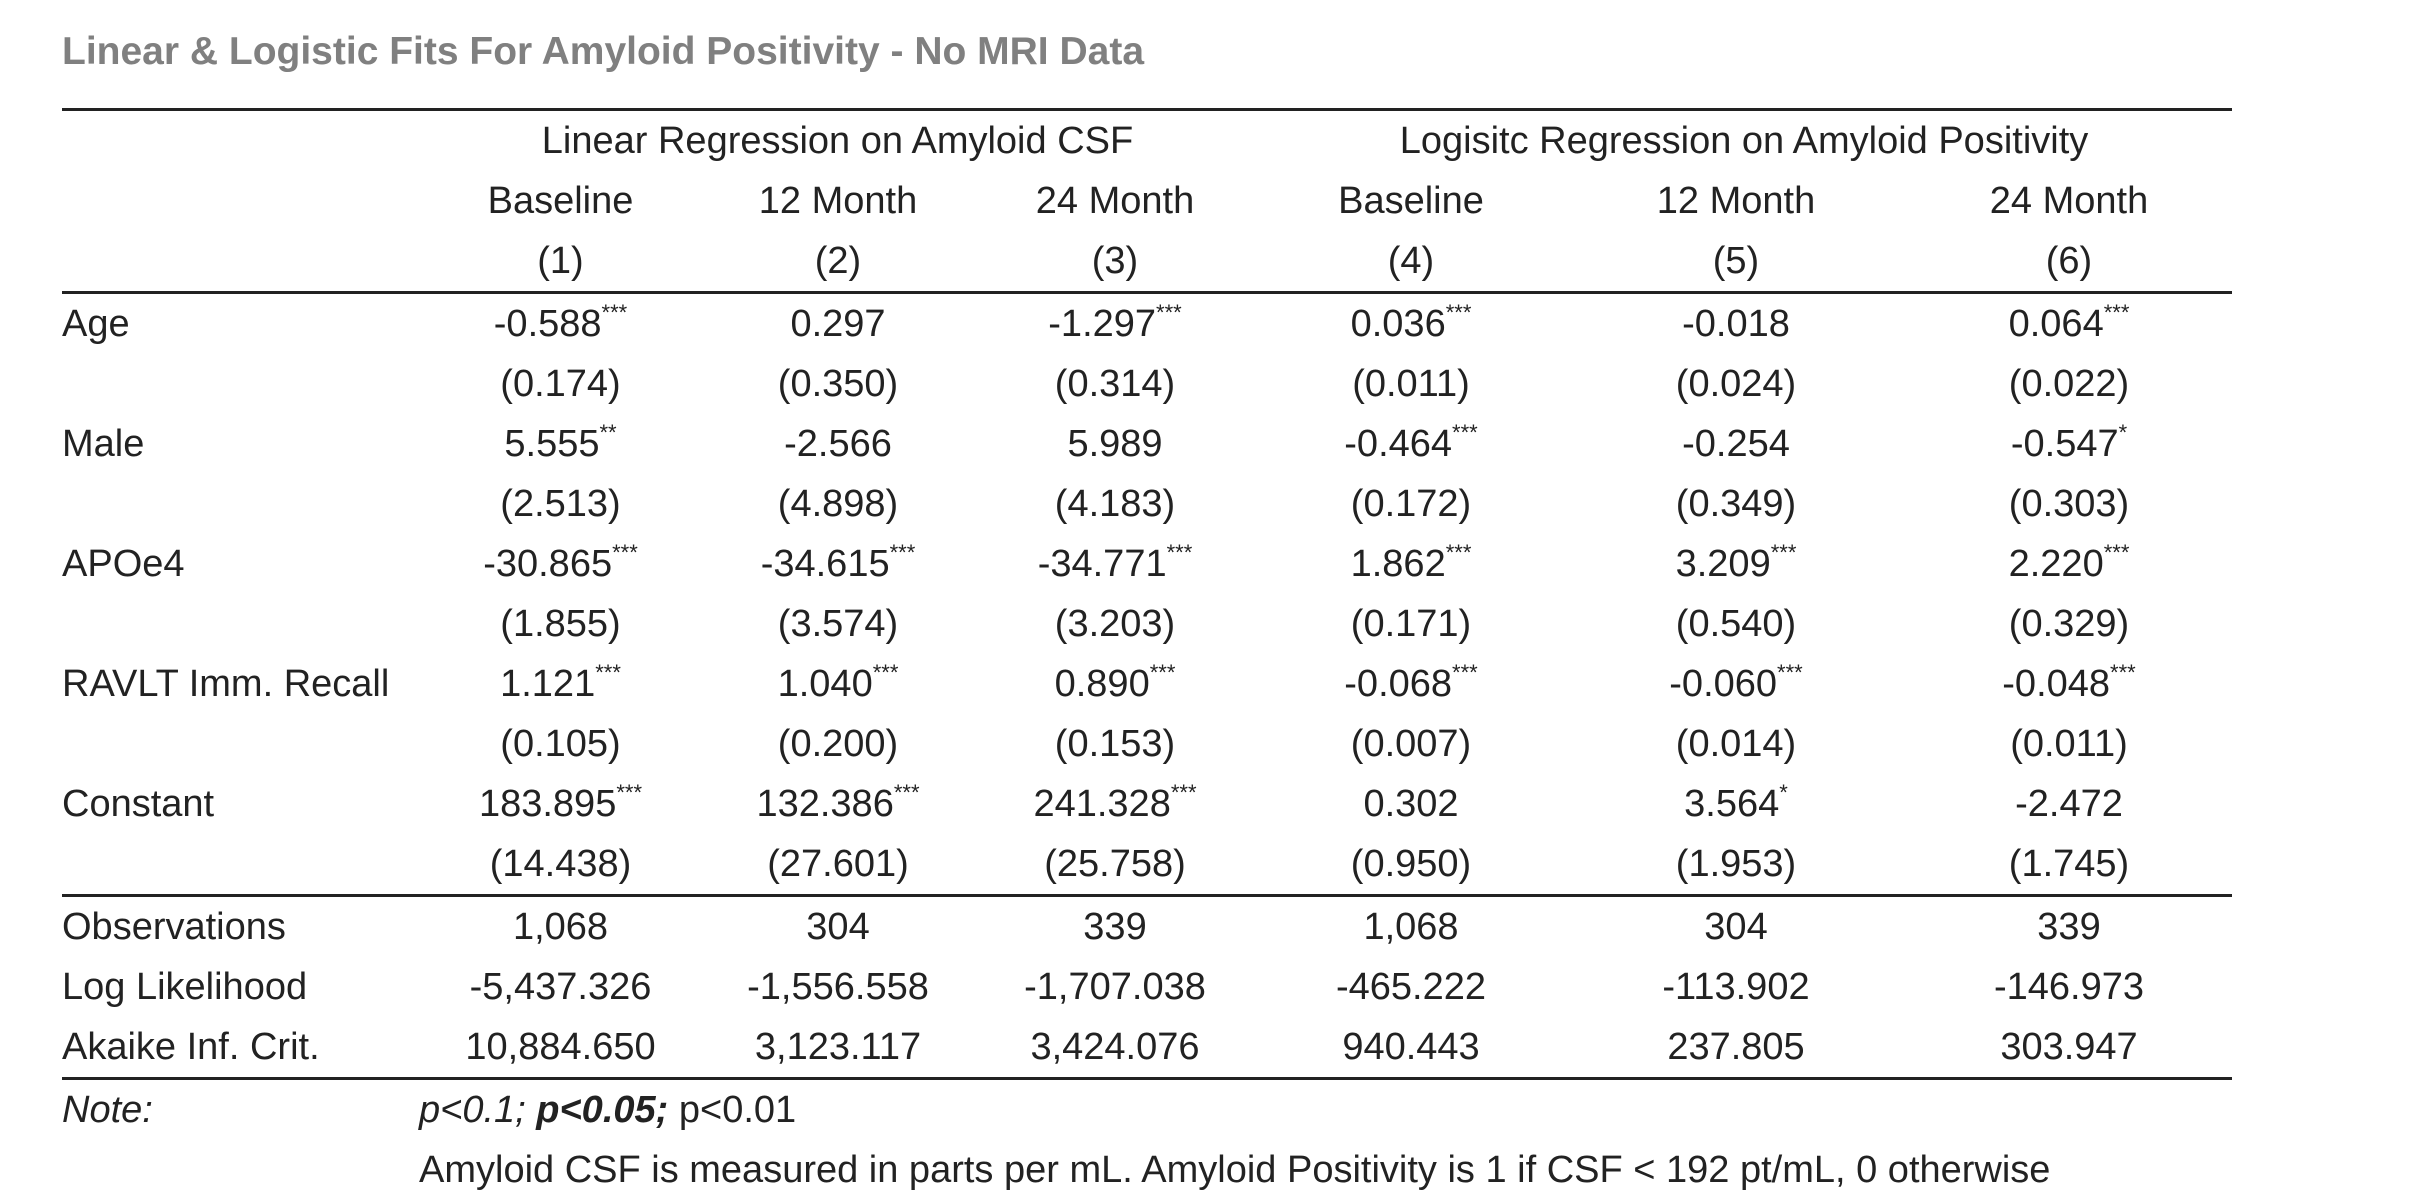 The image size is (2418, 1200). Describe the element at coordinates (1115, 684) in the screenshot. I see `coefficient-cell: 0.890***` at that location.